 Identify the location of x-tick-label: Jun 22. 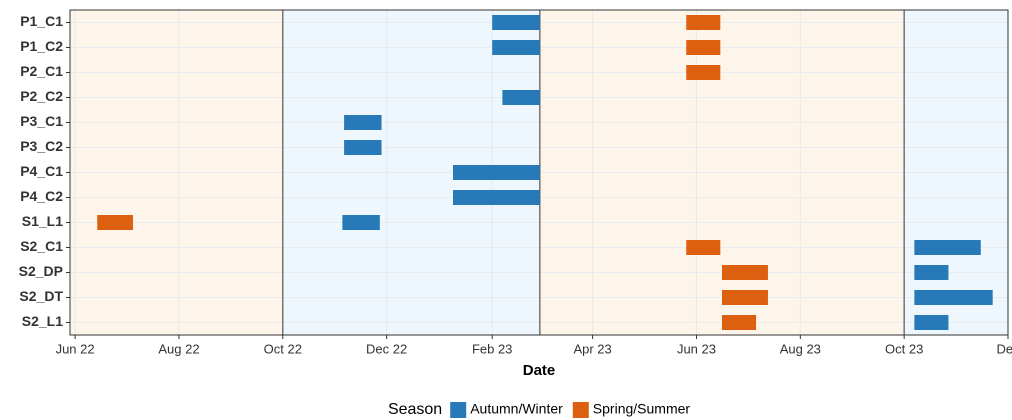
(75, 348).